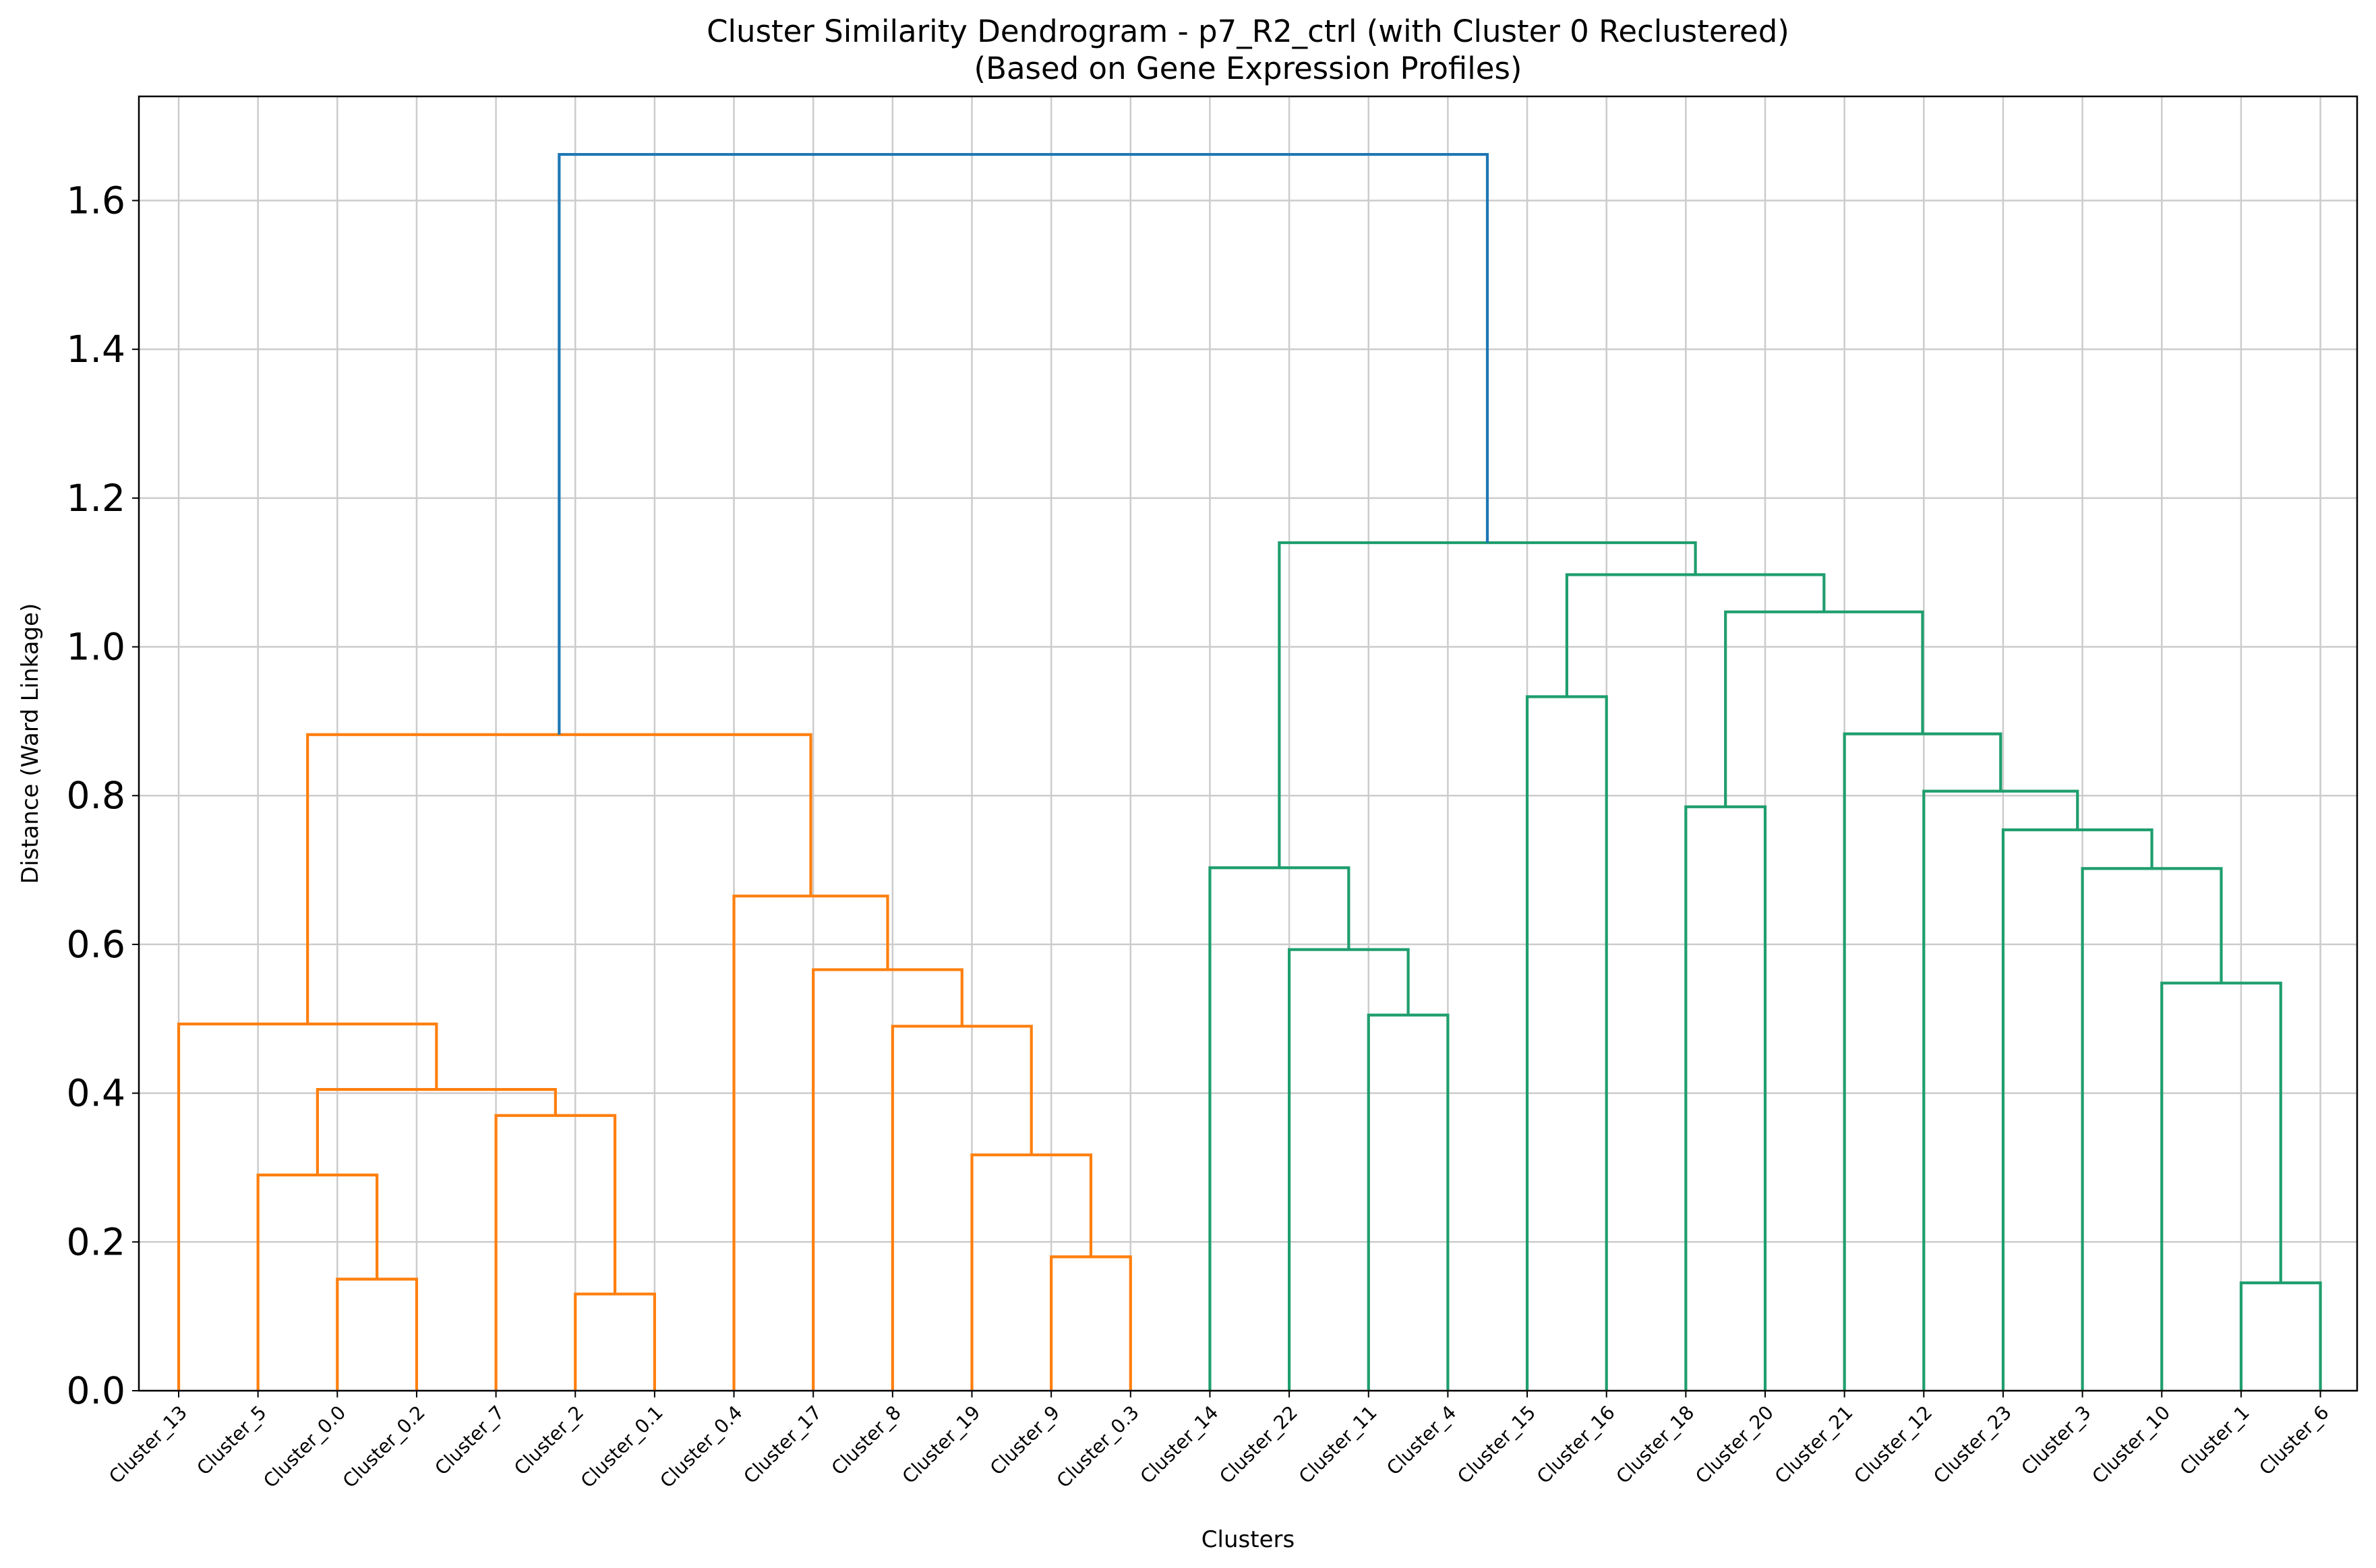 This screenshot has width=2376, height=1568. Describe the element at coordinates (2215, 1440) in the screenshot. I see `leaf-label: Cluster_1` at that location.